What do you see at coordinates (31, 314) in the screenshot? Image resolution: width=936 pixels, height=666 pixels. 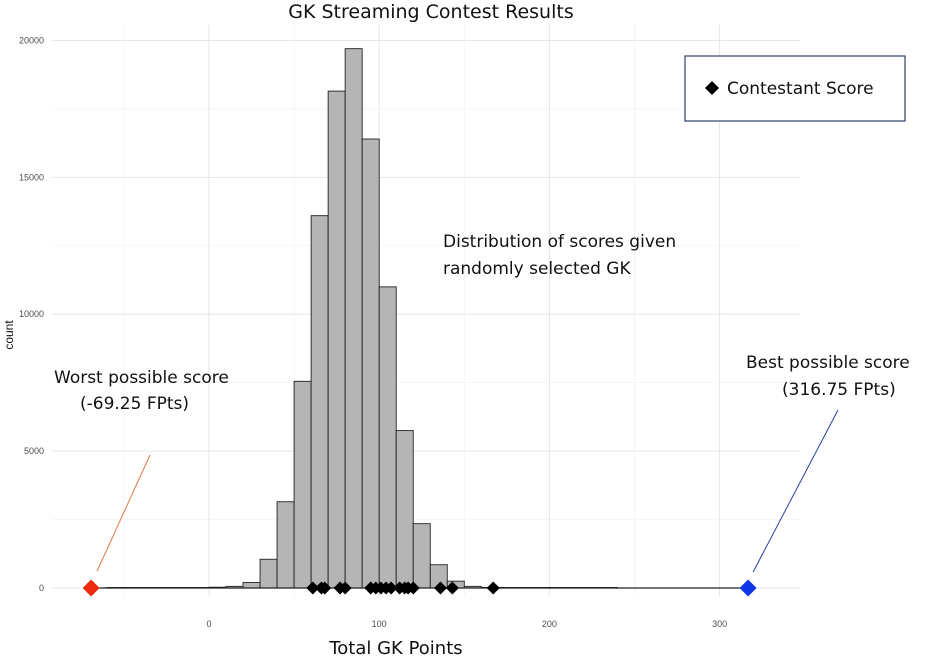 I see `y-tick-label: 10000` at bounding box center [31, 314].